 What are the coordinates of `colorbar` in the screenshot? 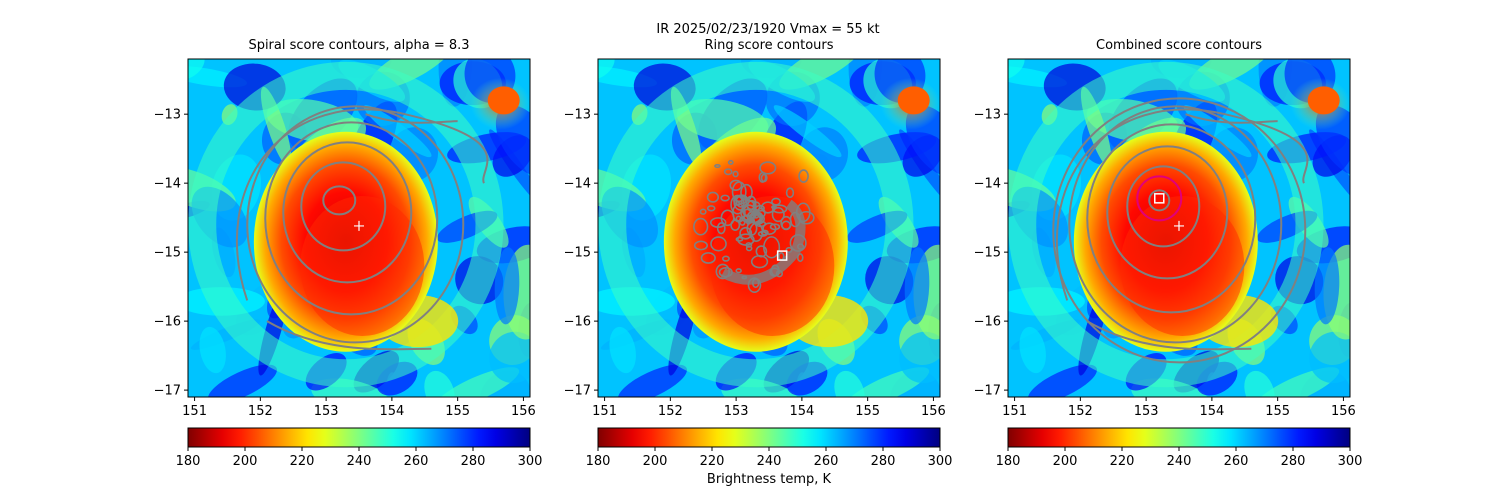 It's located at (769, 437).